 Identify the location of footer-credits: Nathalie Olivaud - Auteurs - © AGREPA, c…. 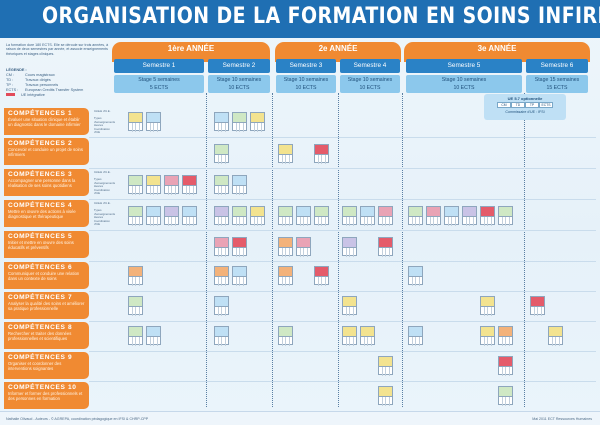
(77, 419).